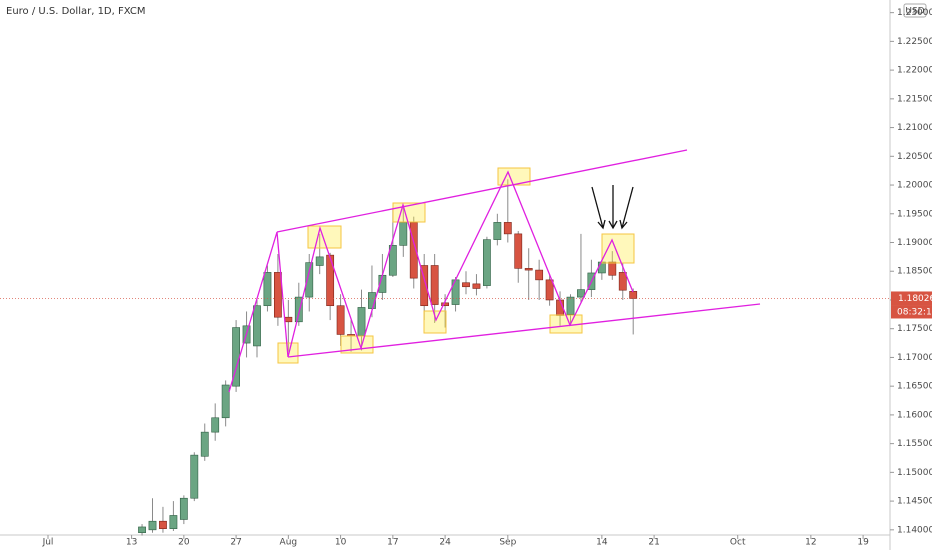 This screenshot has height=550, width=932. Describe the element at coordinates (341, 543) in the screenshot. I see `x-tick-label: 10` at that location.